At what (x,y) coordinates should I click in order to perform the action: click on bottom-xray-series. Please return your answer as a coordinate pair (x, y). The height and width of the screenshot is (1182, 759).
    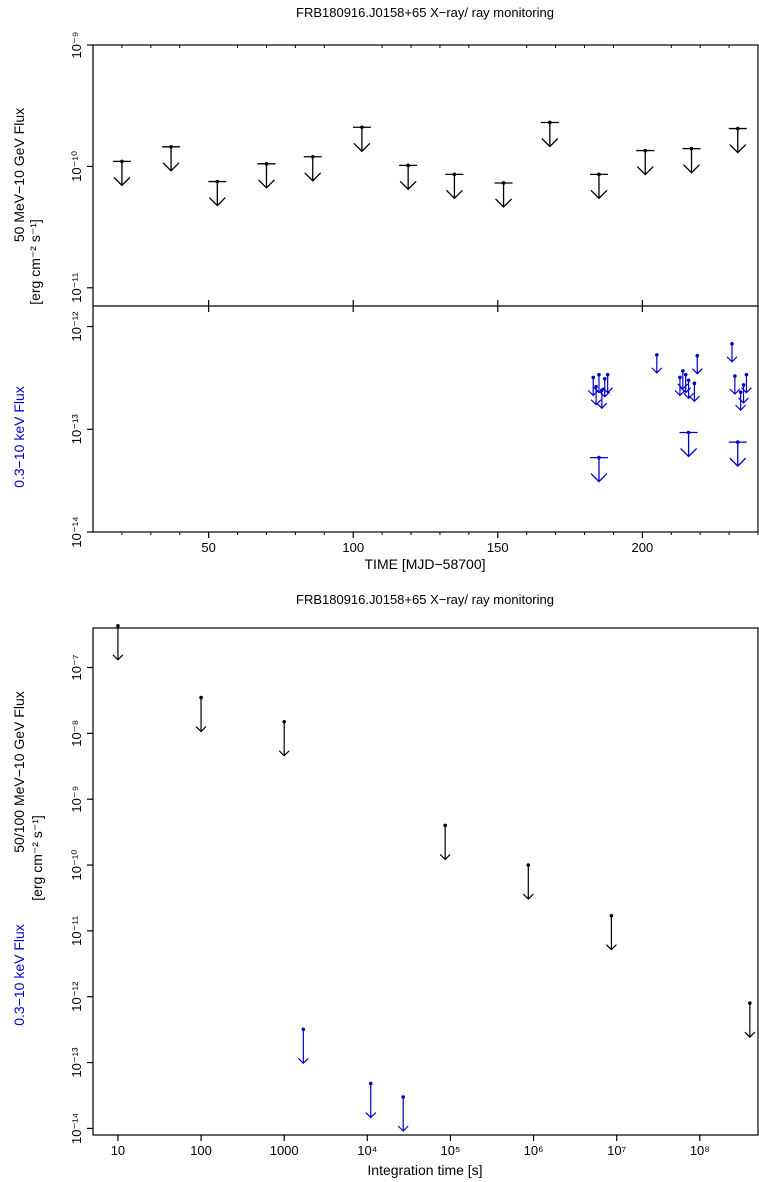
    Looking at the image, I should click on (353, 1079).